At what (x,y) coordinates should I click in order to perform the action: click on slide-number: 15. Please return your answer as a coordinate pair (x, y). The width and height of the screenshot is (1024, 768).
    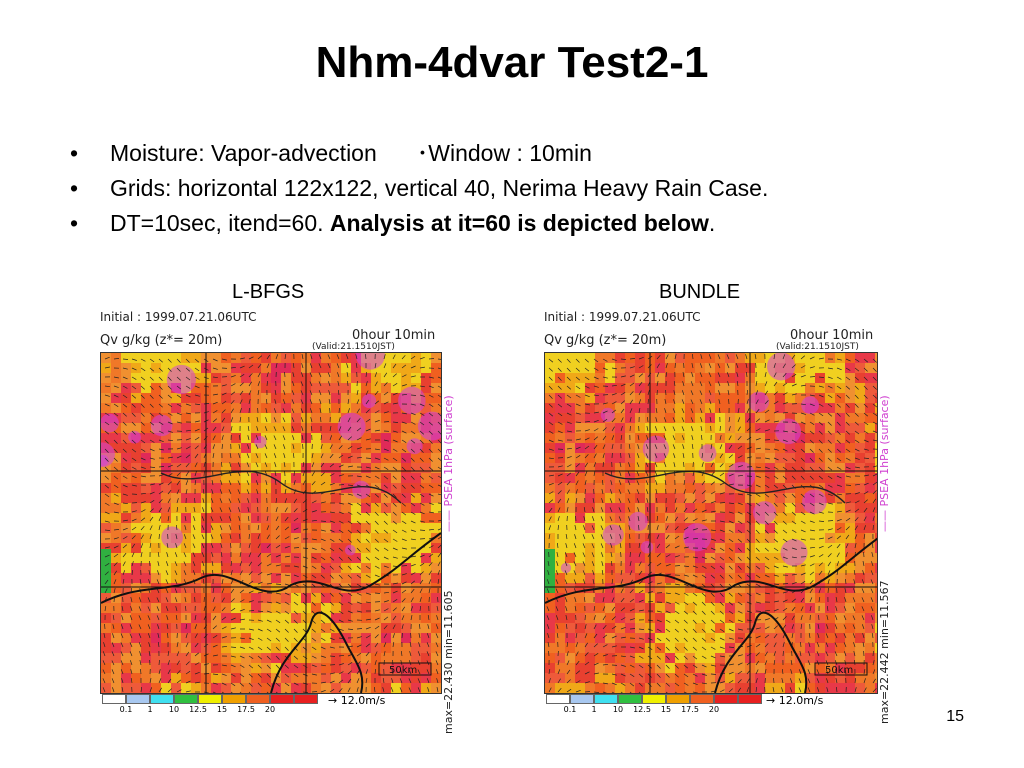
    Looking at the image, I should click on (955, 716).